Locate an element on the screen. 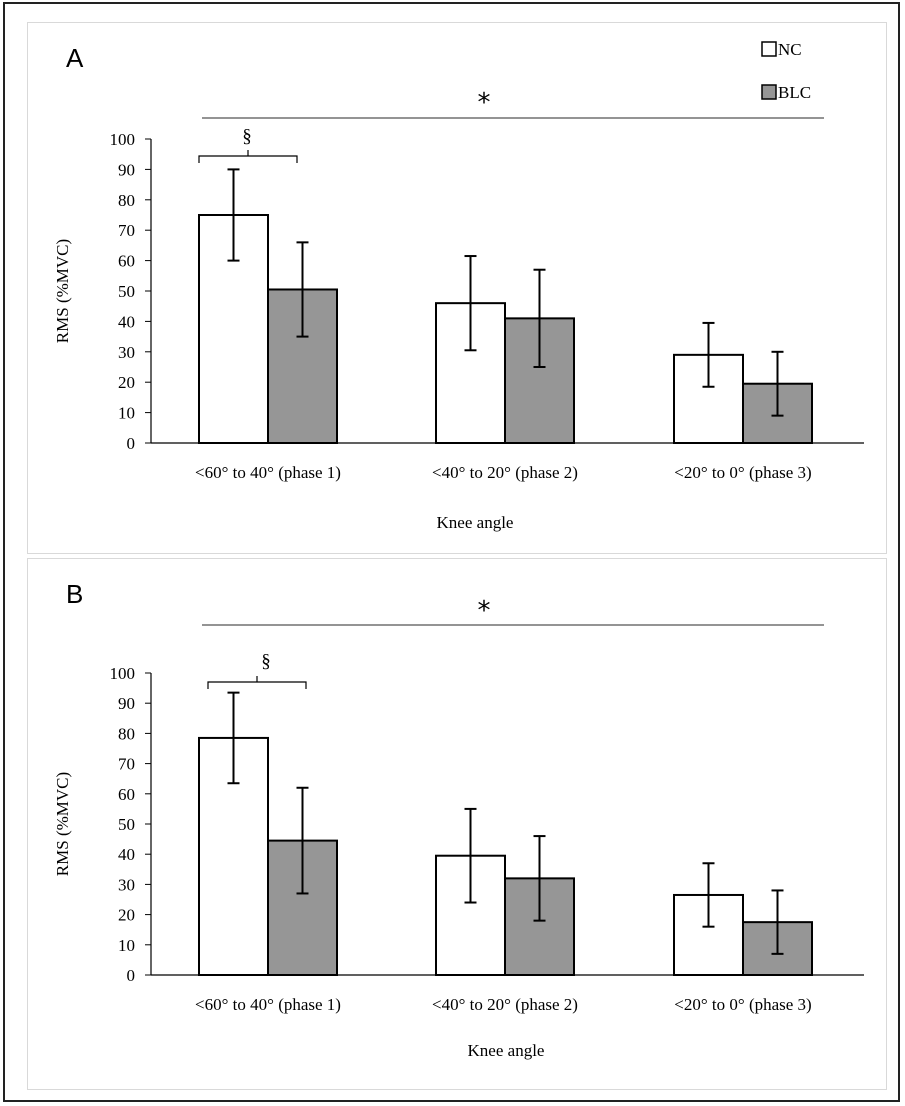 This screenshot has height=1106, width=905. panel-letter-a: A is located at coordinates (75, 58).